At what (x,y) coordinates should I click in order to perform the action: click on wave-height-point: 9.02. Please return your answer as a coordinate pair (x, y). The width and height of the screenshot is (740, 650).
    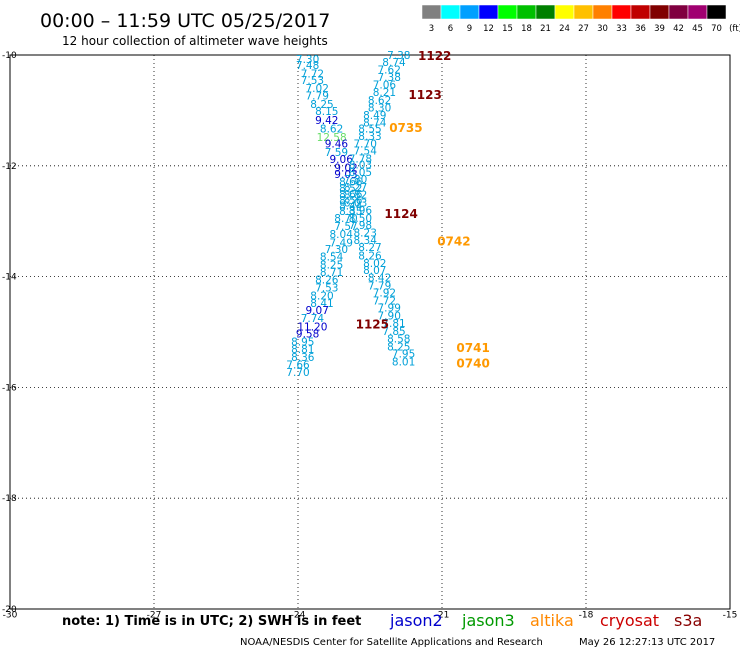
    Looking at the image, I should click on (345, 168).